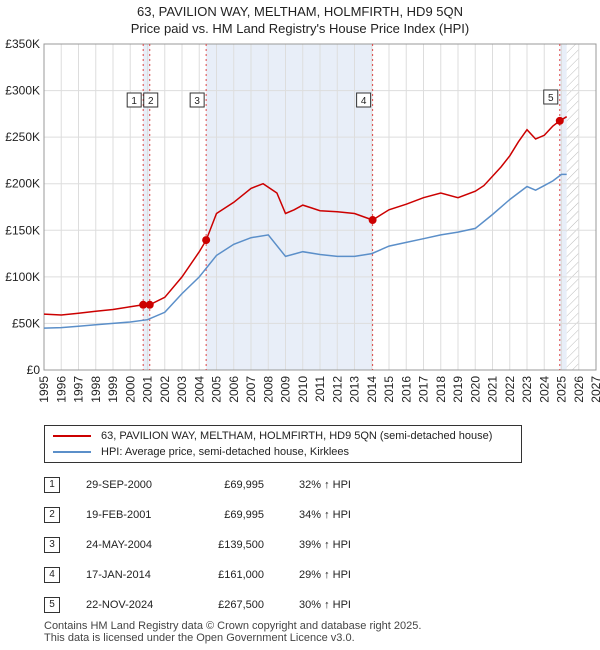 The image size is (600, 650). I want to click on x-tick-label: 2009, so click(286, 389).